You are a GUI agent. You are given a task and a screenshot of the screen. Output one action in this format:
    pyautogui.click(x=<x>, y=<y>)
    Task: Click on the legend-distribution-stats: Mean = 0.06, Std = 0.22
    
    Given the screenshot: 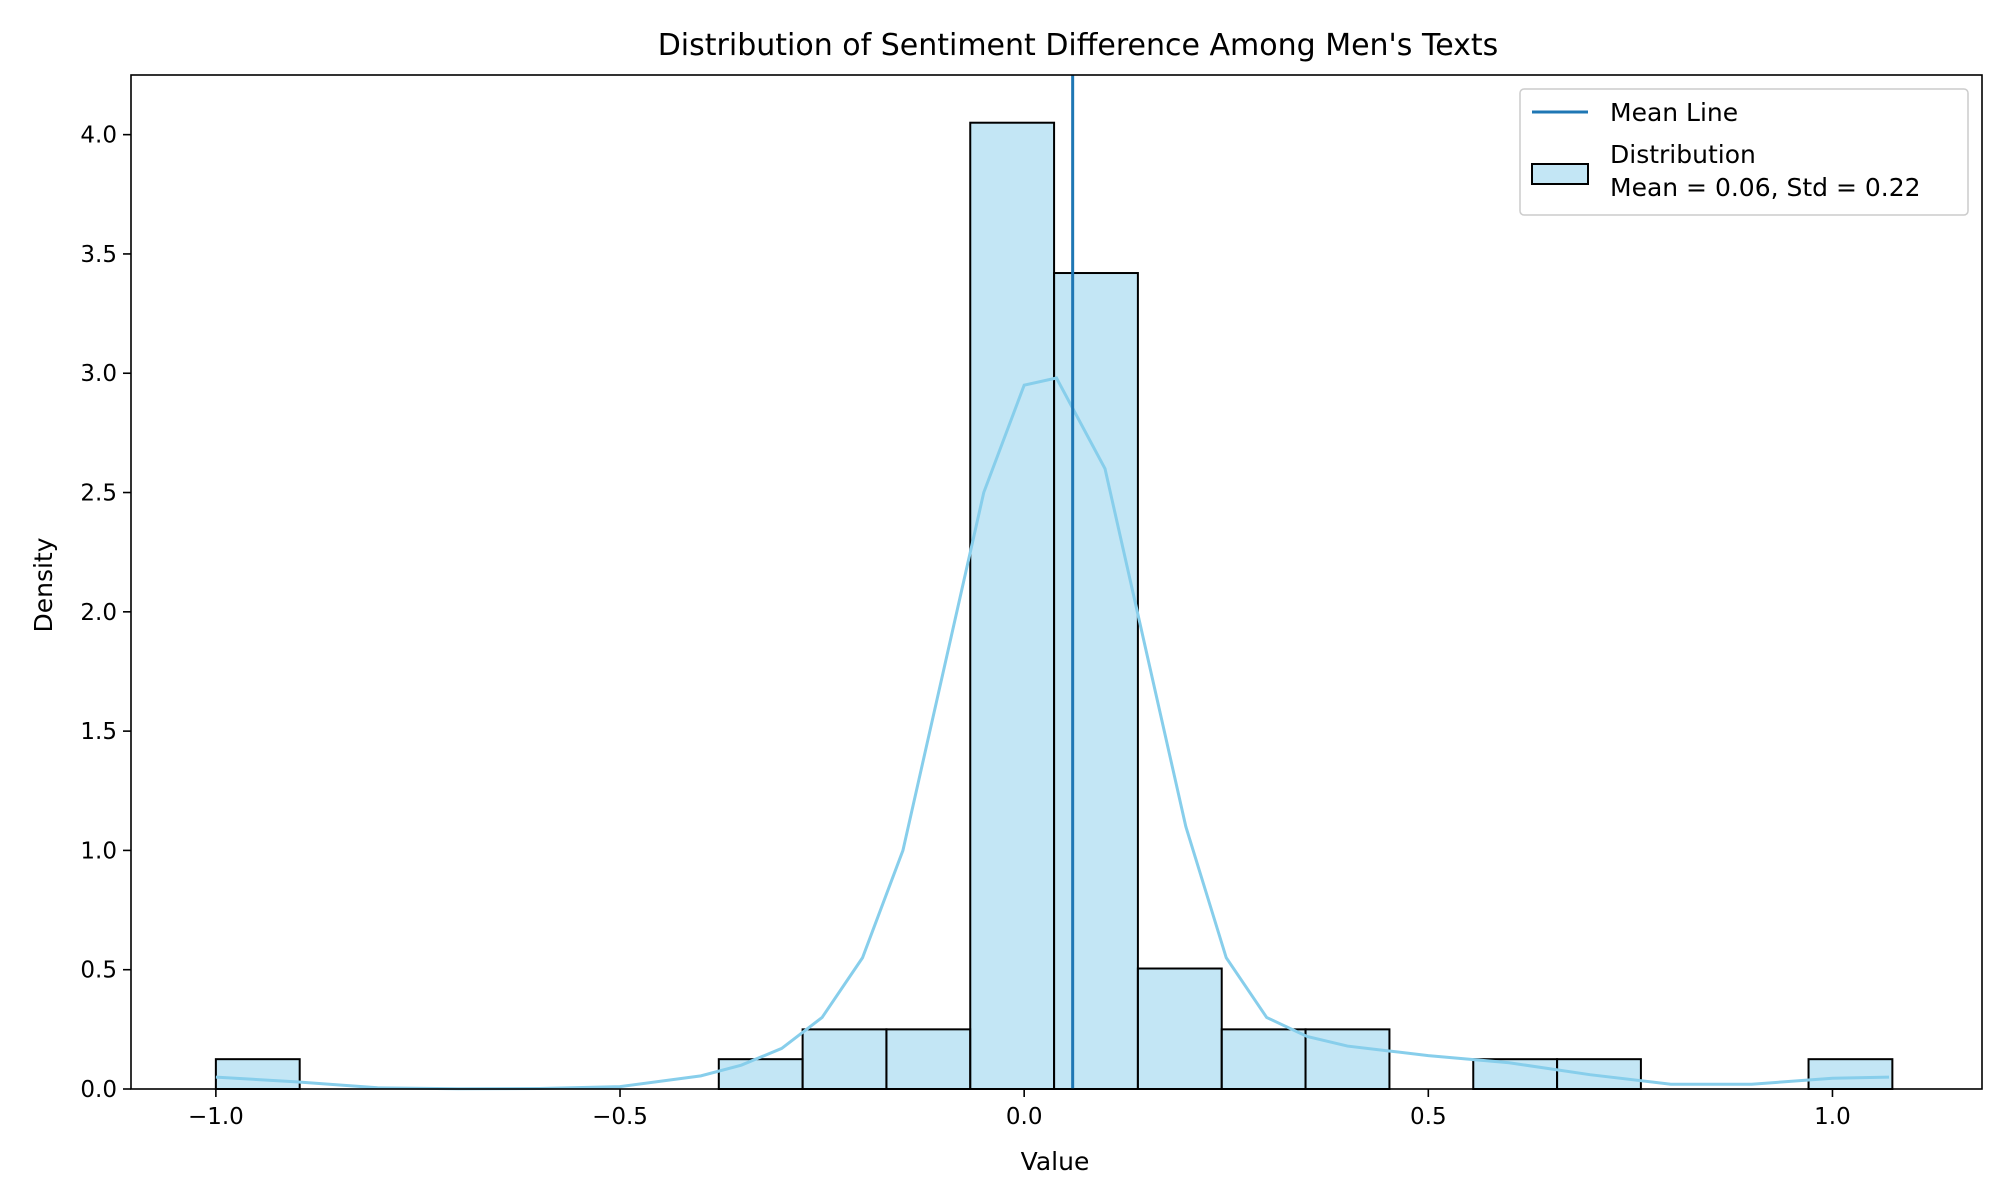 What is the action you would take?
    pyautogui.click(x=1765, y=187)
    